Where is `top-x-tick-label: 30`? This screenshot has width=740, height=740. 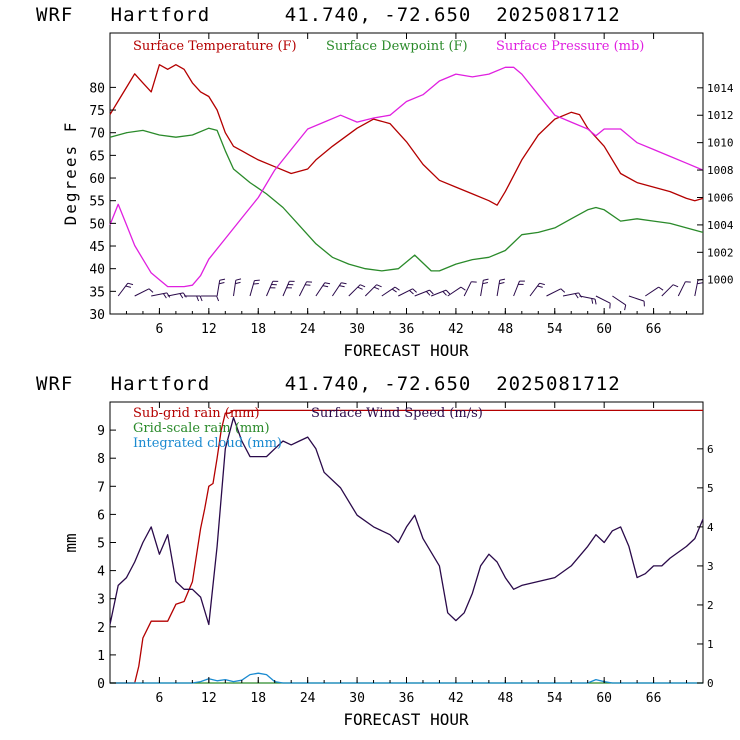 top-x-tick-label: 30 is located at coordinates (357, 329).